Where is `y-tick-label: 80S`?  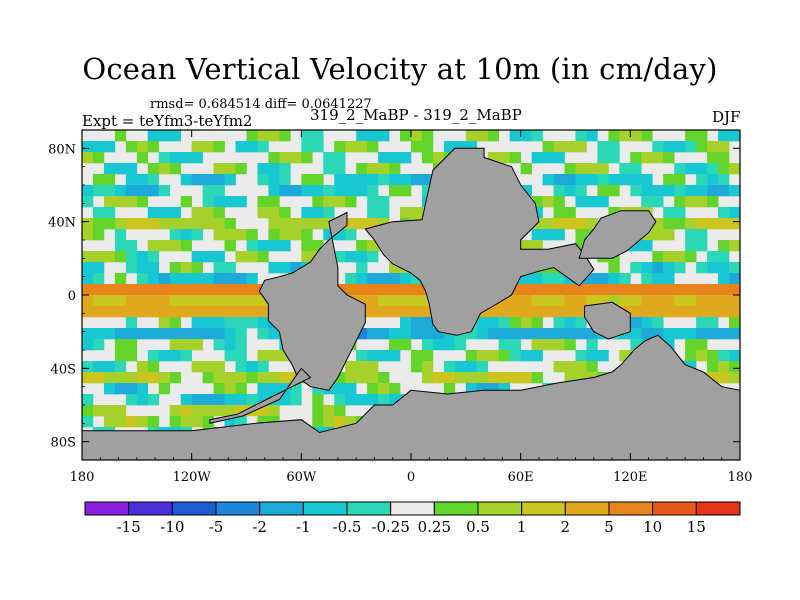
y-tick-label: 80S is located at coordinates (63, 443).